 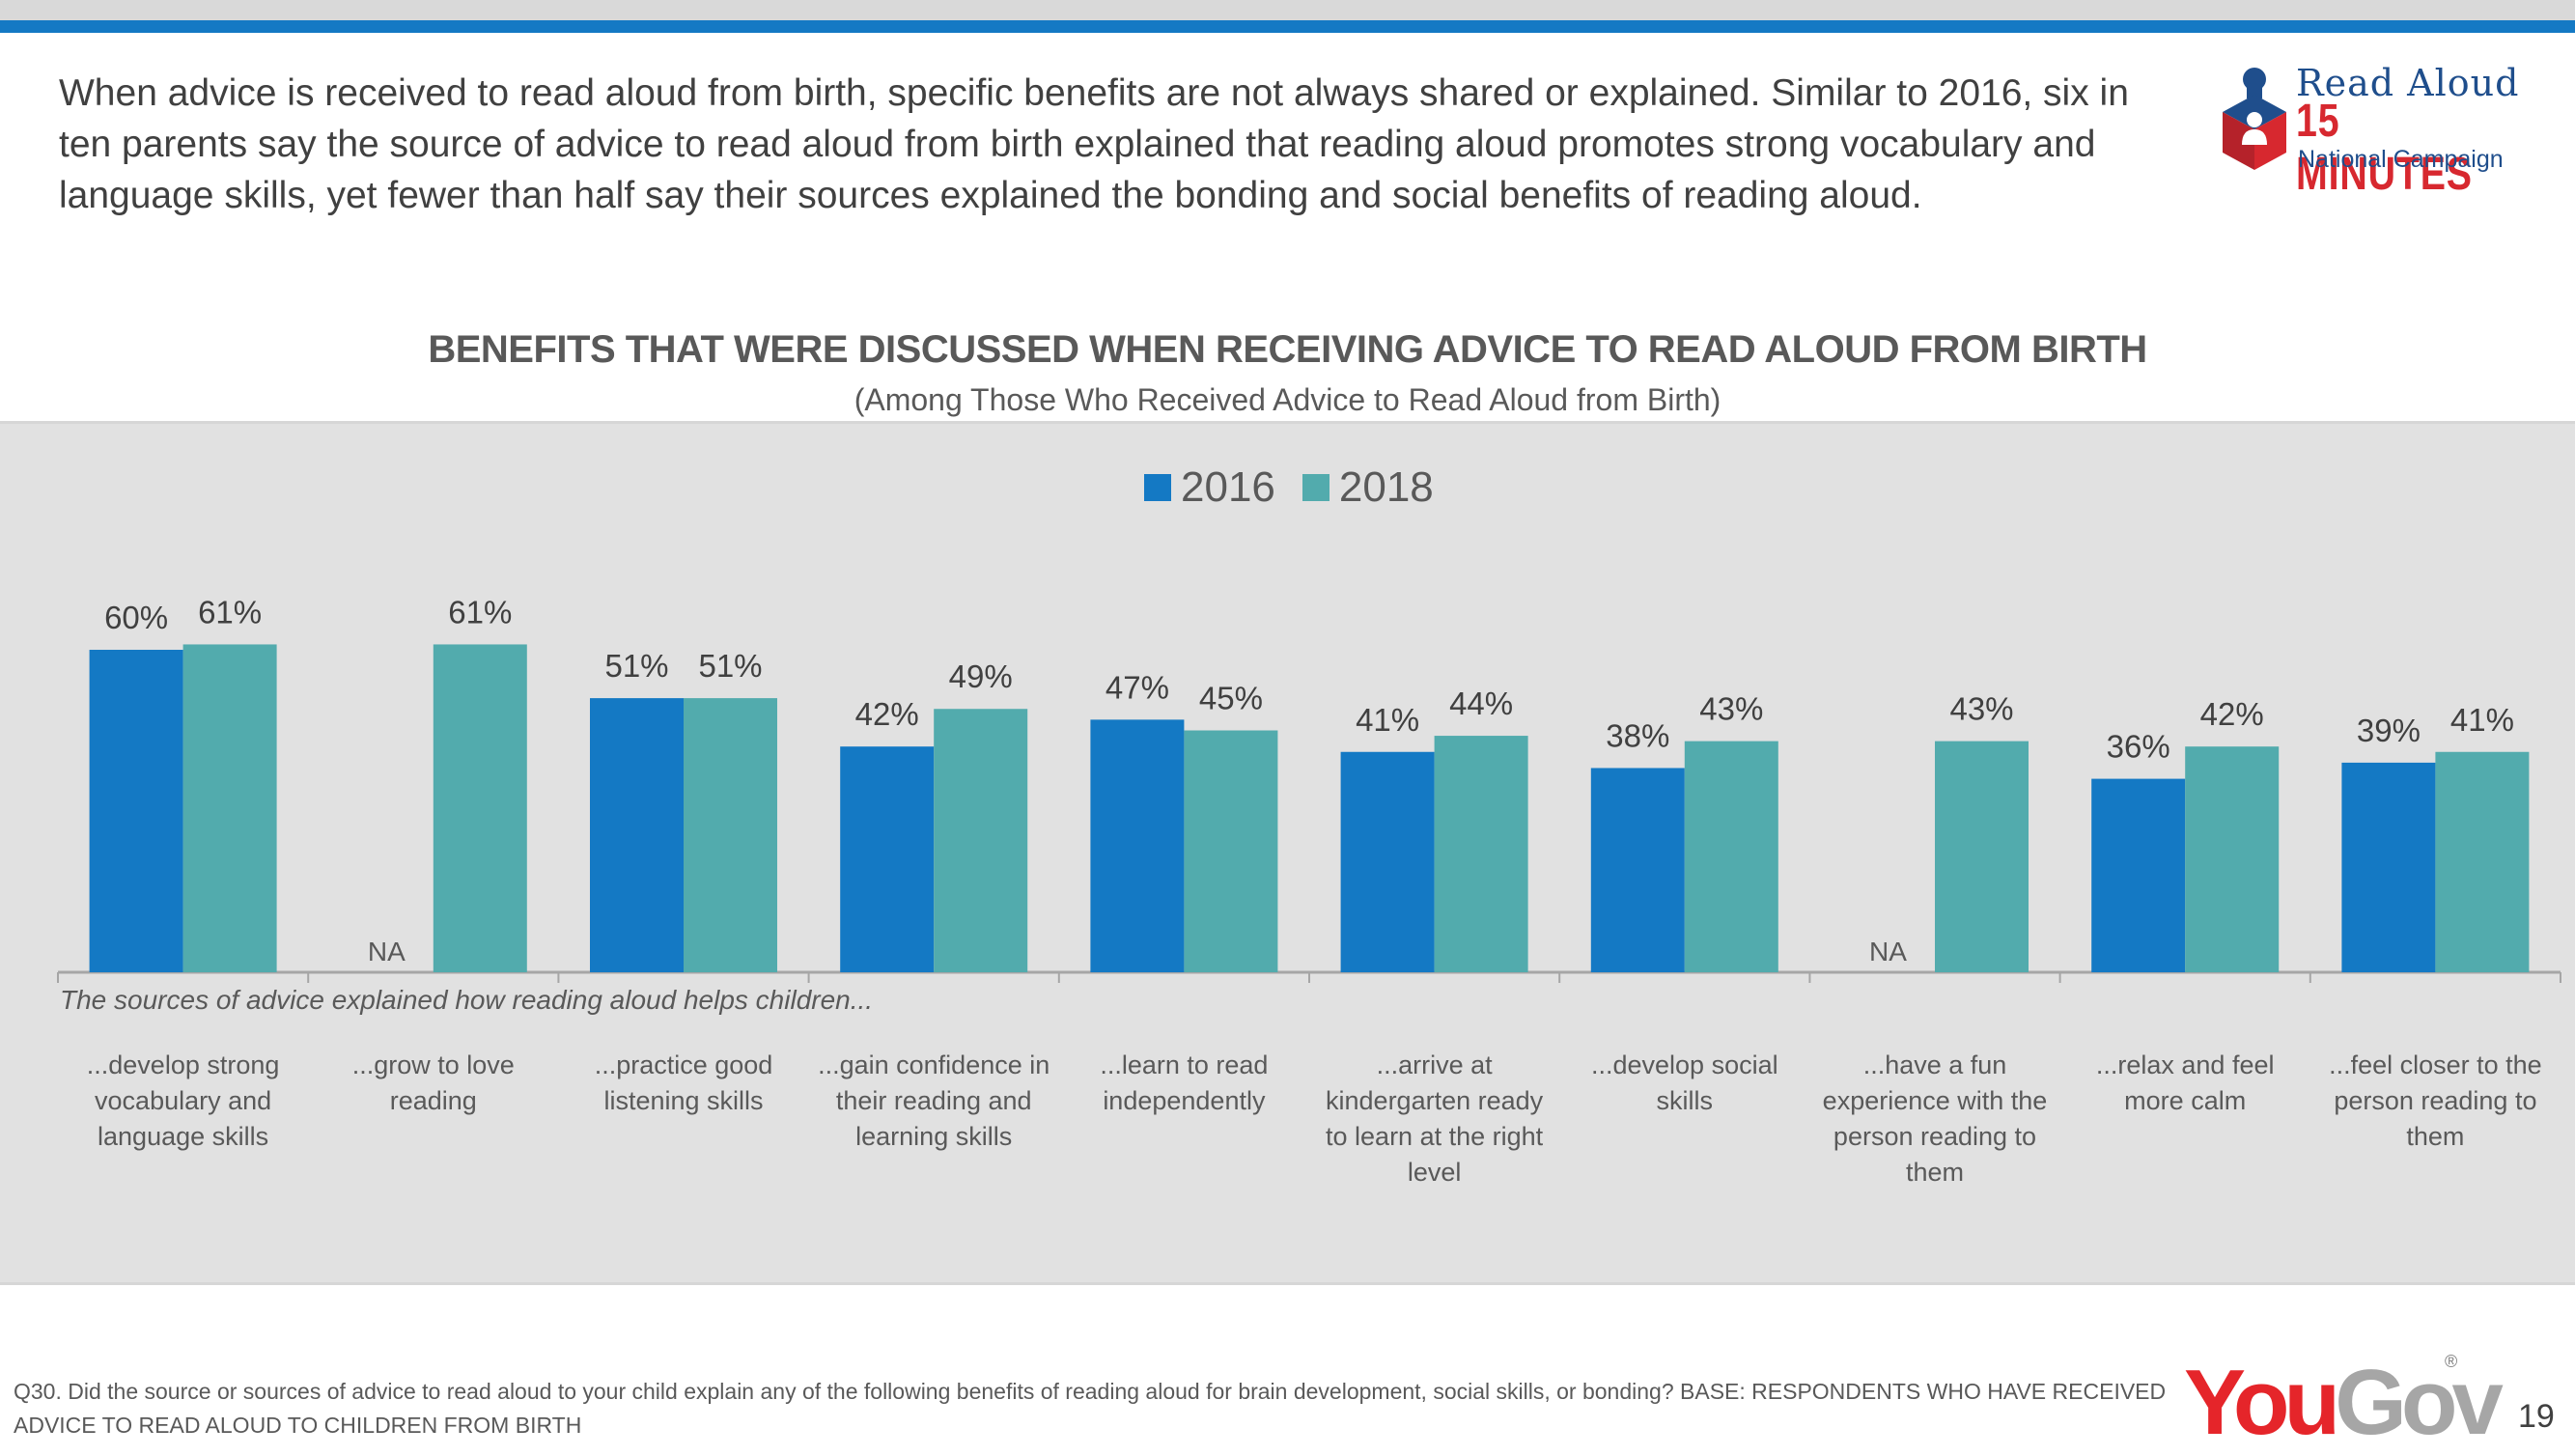 I want to click on category-label: ...practice good listening skills, so click(x=683, y=1083).